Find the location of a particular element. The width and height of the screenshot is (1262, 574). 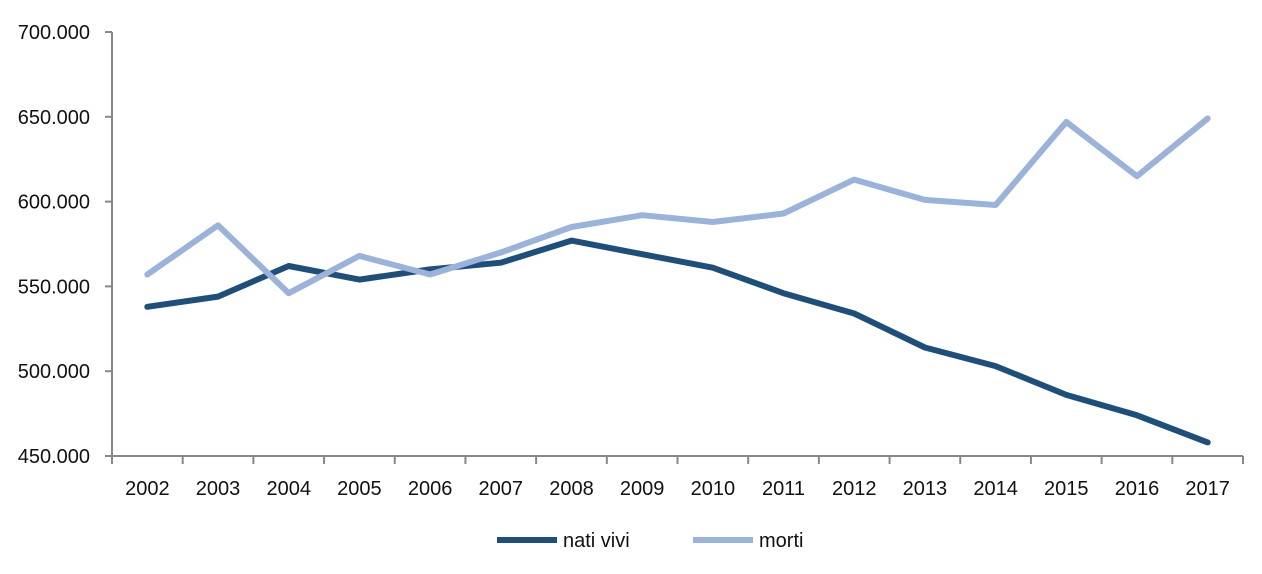

x-tick-label: 2011 is located at coordinates (783, 489).